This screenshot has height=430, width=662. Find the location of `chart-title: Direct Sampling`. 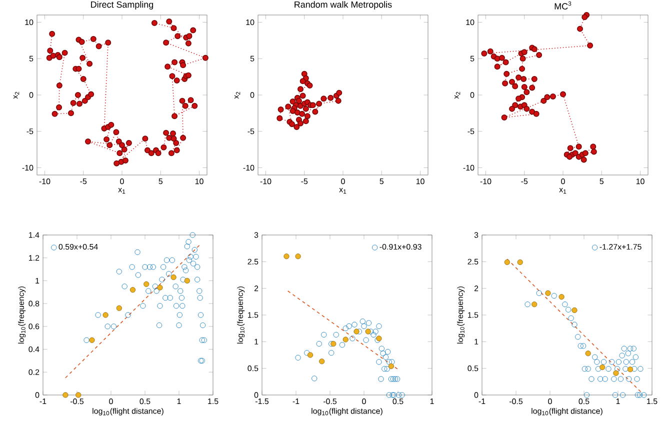

chart-title: Direct Sampling is located at coordinates (122, 5).